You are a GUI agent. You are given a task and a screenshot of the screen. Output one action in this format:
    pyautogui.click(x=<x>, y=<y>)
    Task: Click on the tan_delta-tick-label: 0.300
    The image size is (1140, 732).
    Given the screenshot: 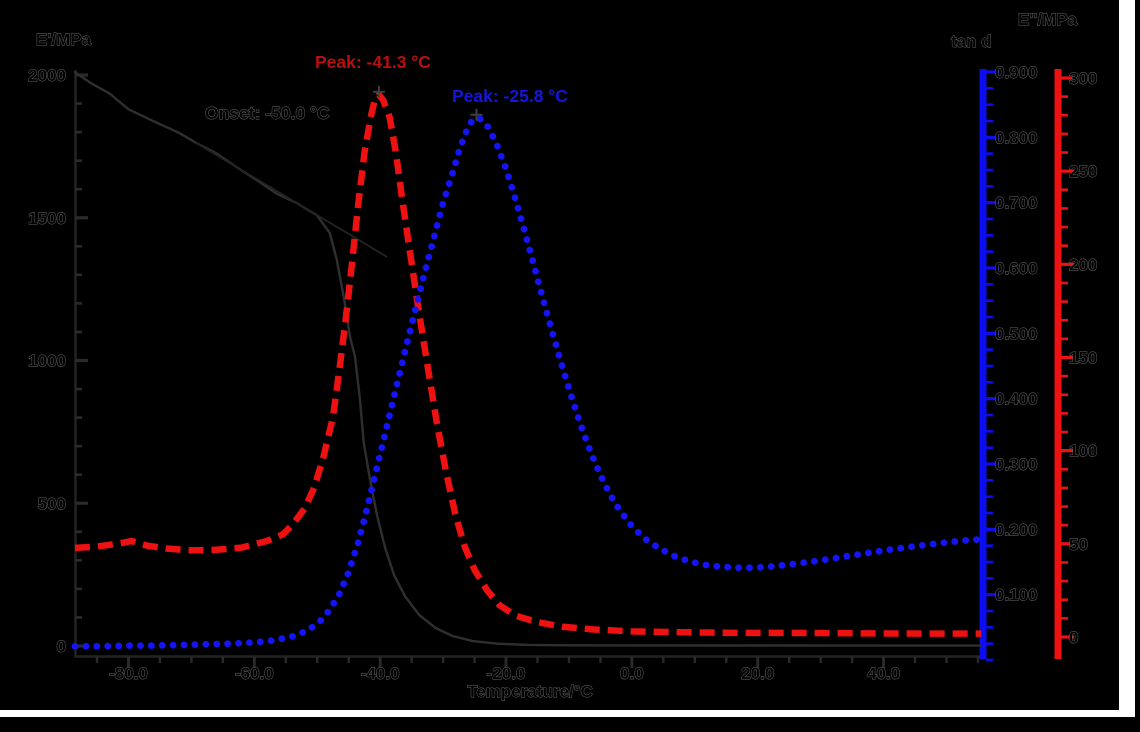 What is the action you would take?
    pyautogui.click(x=1016, y=464)
    